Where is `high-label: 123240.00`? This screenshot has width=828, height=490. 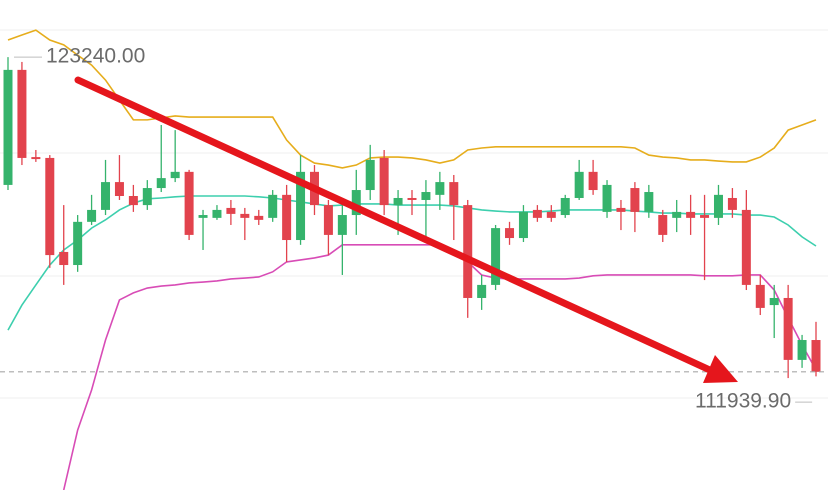
high-label: 123240.00 is located at coordinates (95, 56).